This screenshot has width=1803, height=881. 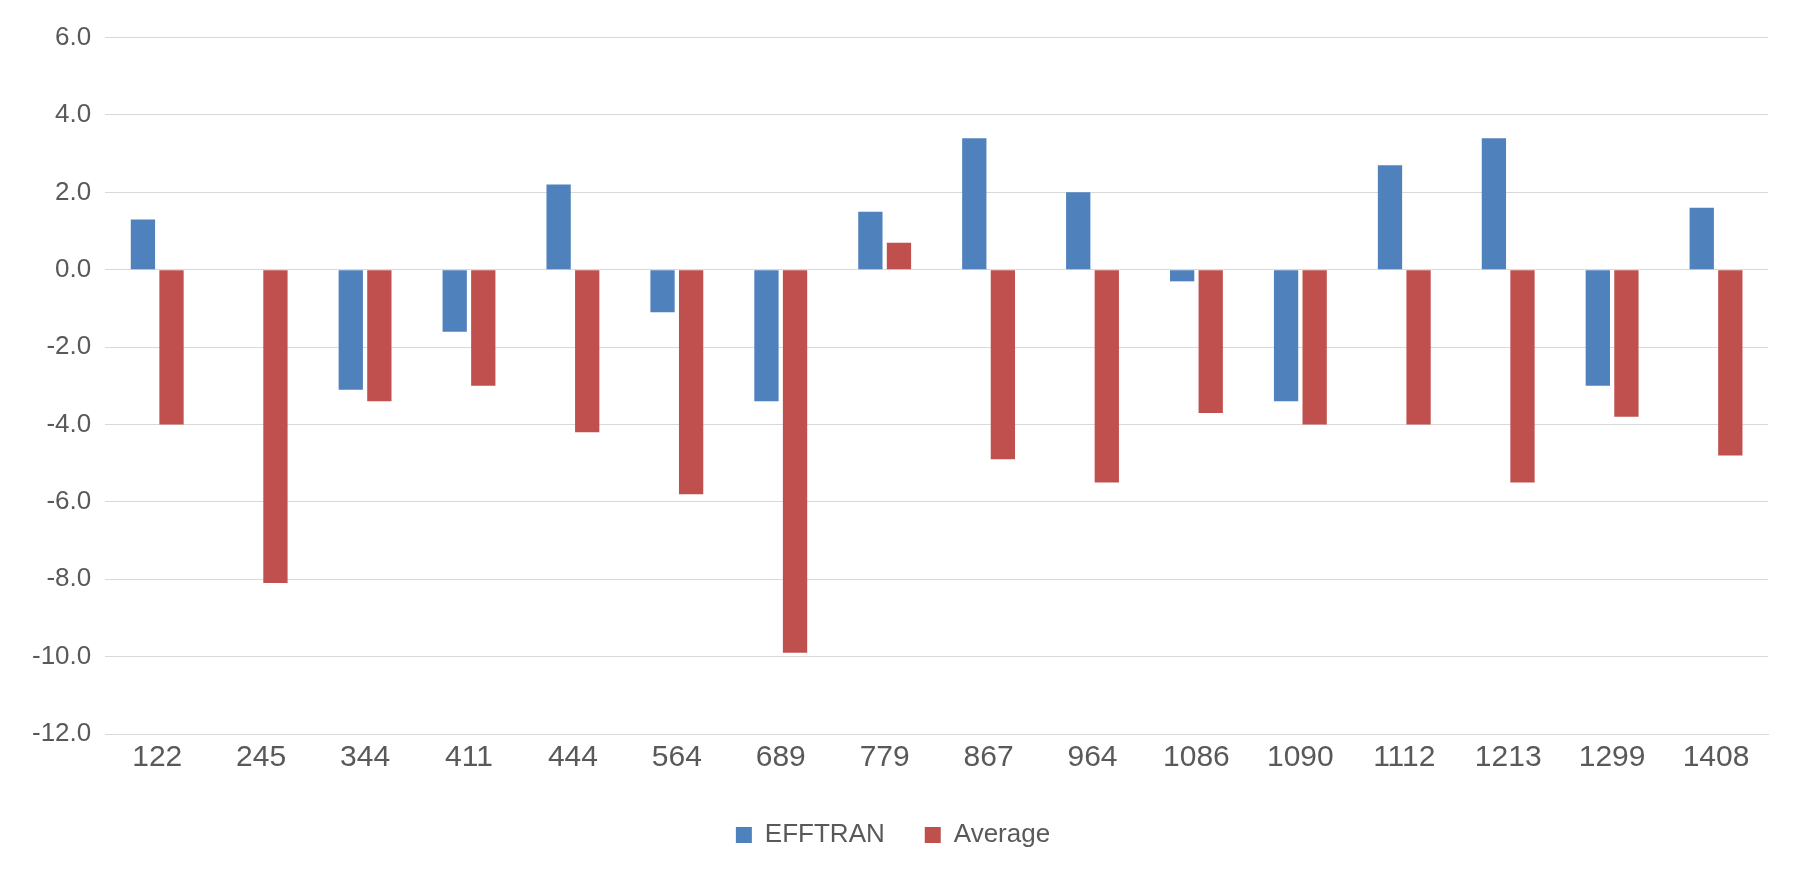 I want to click on x-tick-label: 245, so click(x=261, y=756).